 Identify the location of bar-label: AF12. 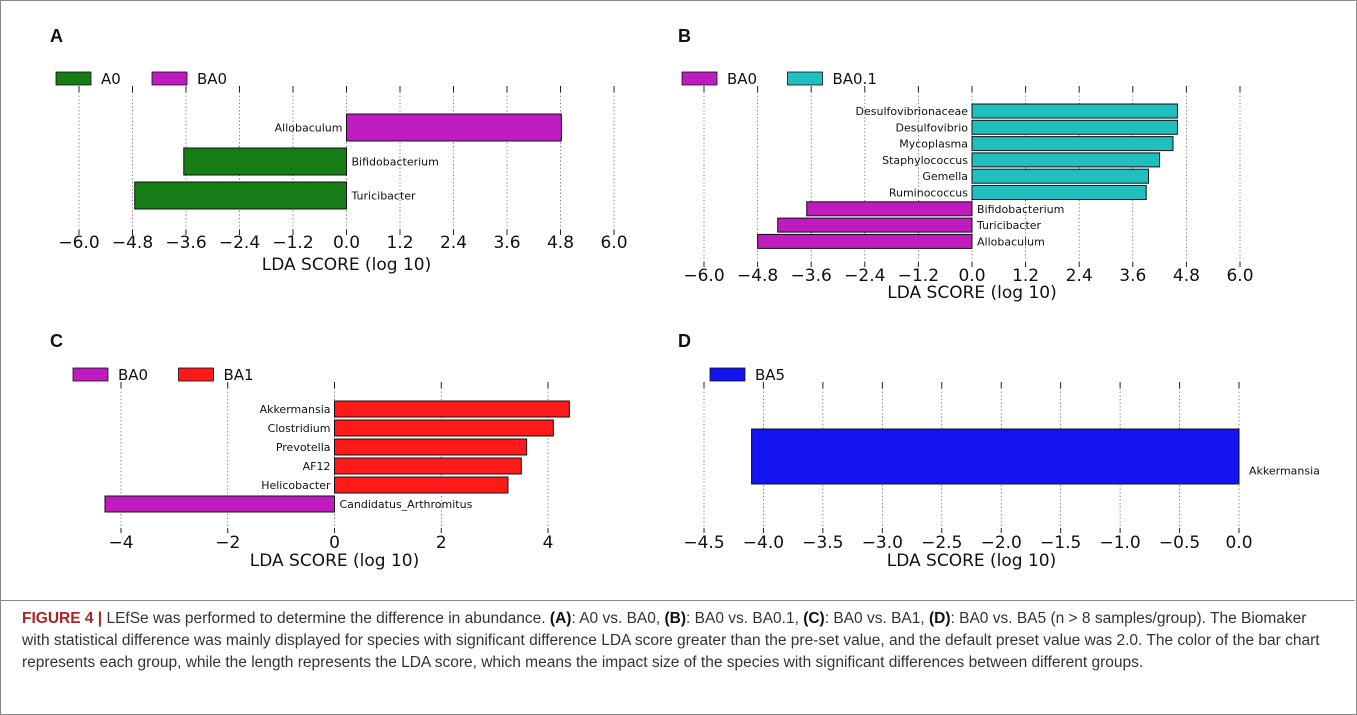
(317, 466).